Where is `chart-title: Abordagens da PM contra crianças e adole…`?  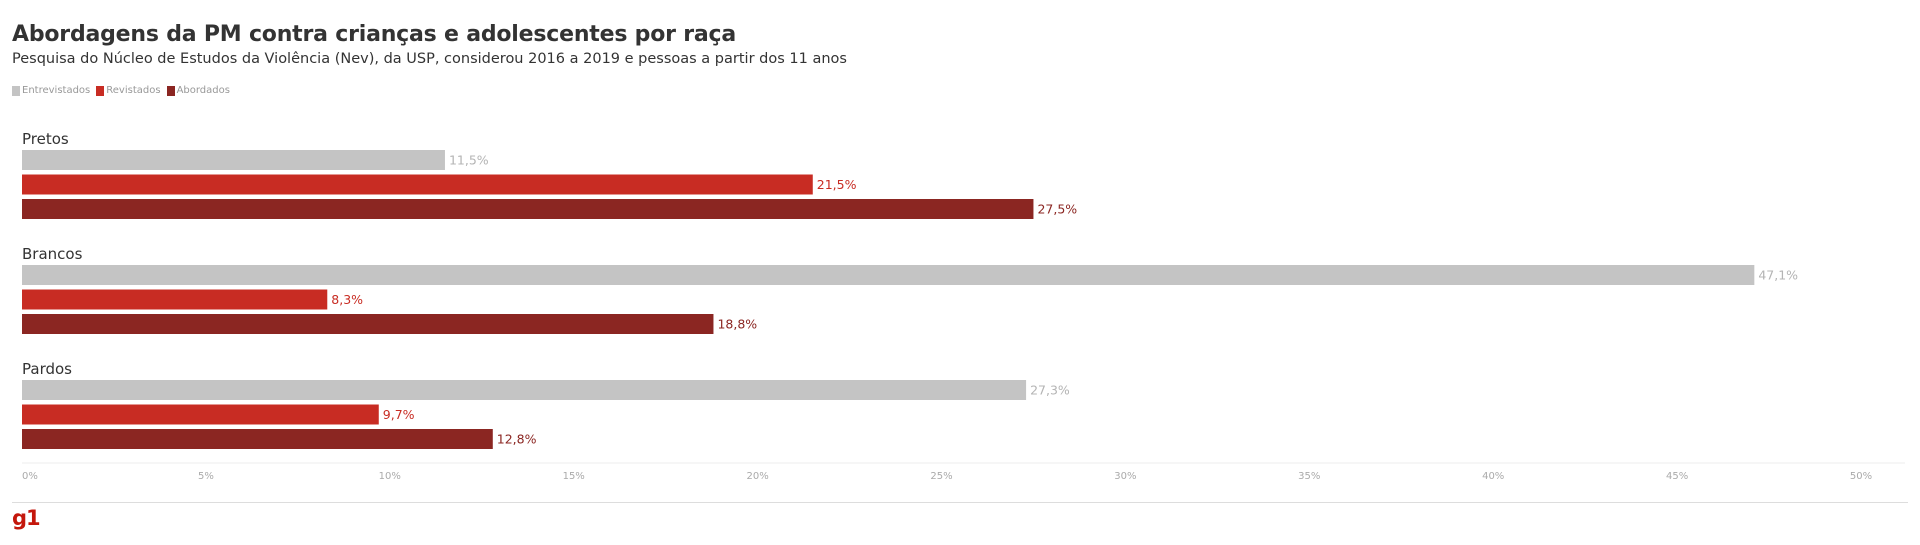 chart-title: Abordagens da PM contra crianças e adole… is located at coordinates (374, 34).